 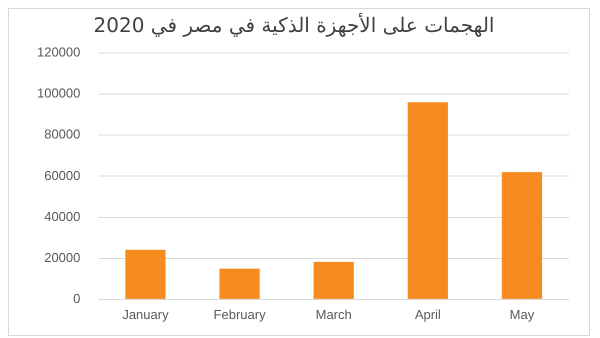 I want to click on x-tick-label: January, so click(x=146, y=314).